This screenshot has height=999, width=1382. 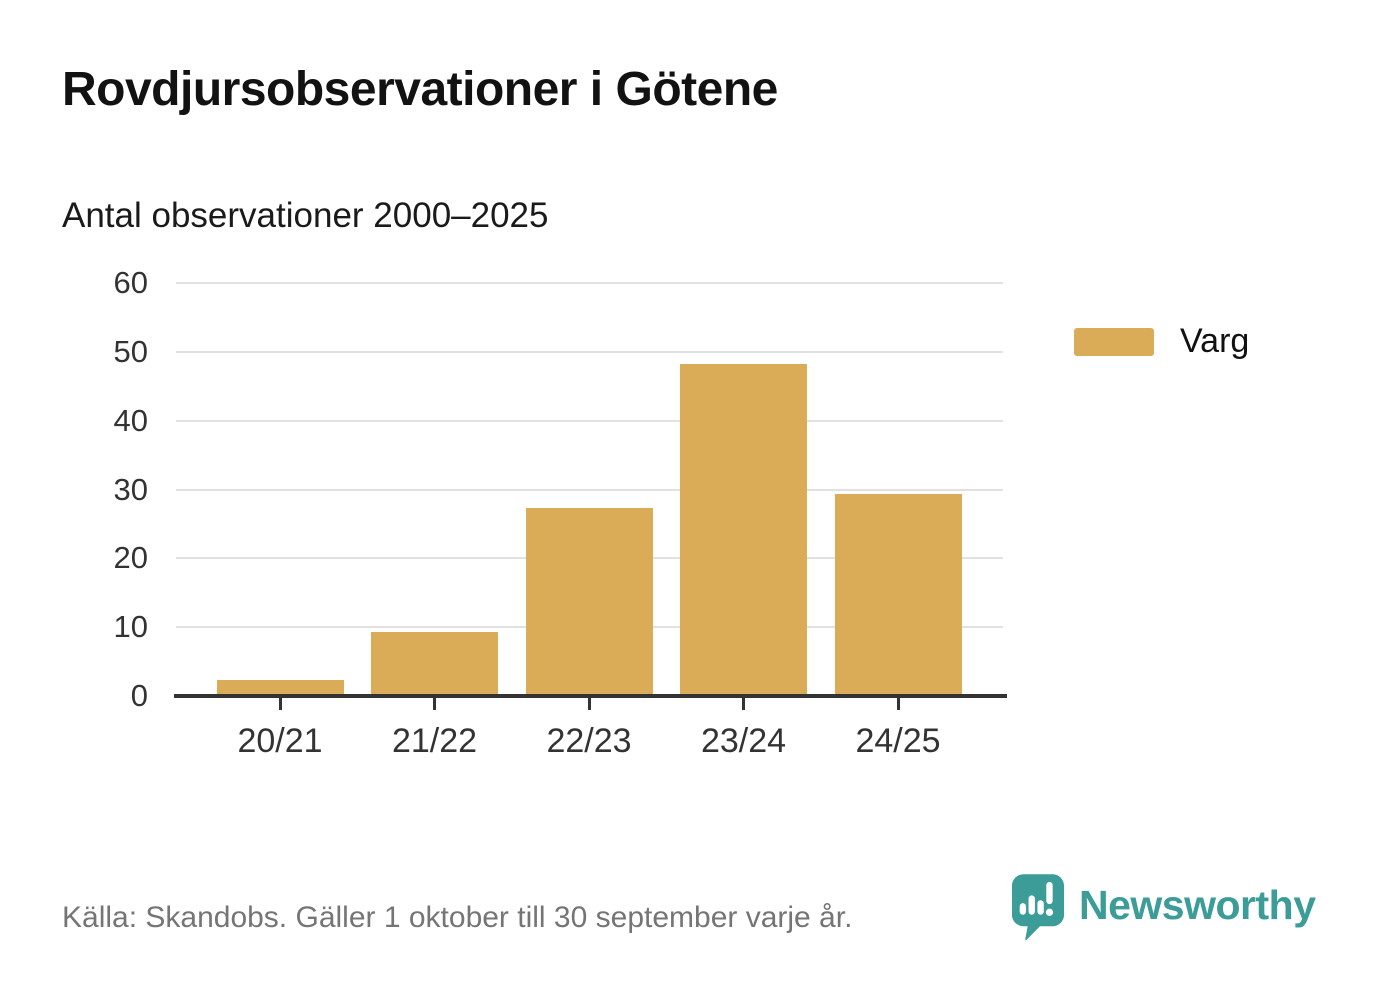 I want to click on legend-label-varg: Varg, so click(x=1215, y=341).